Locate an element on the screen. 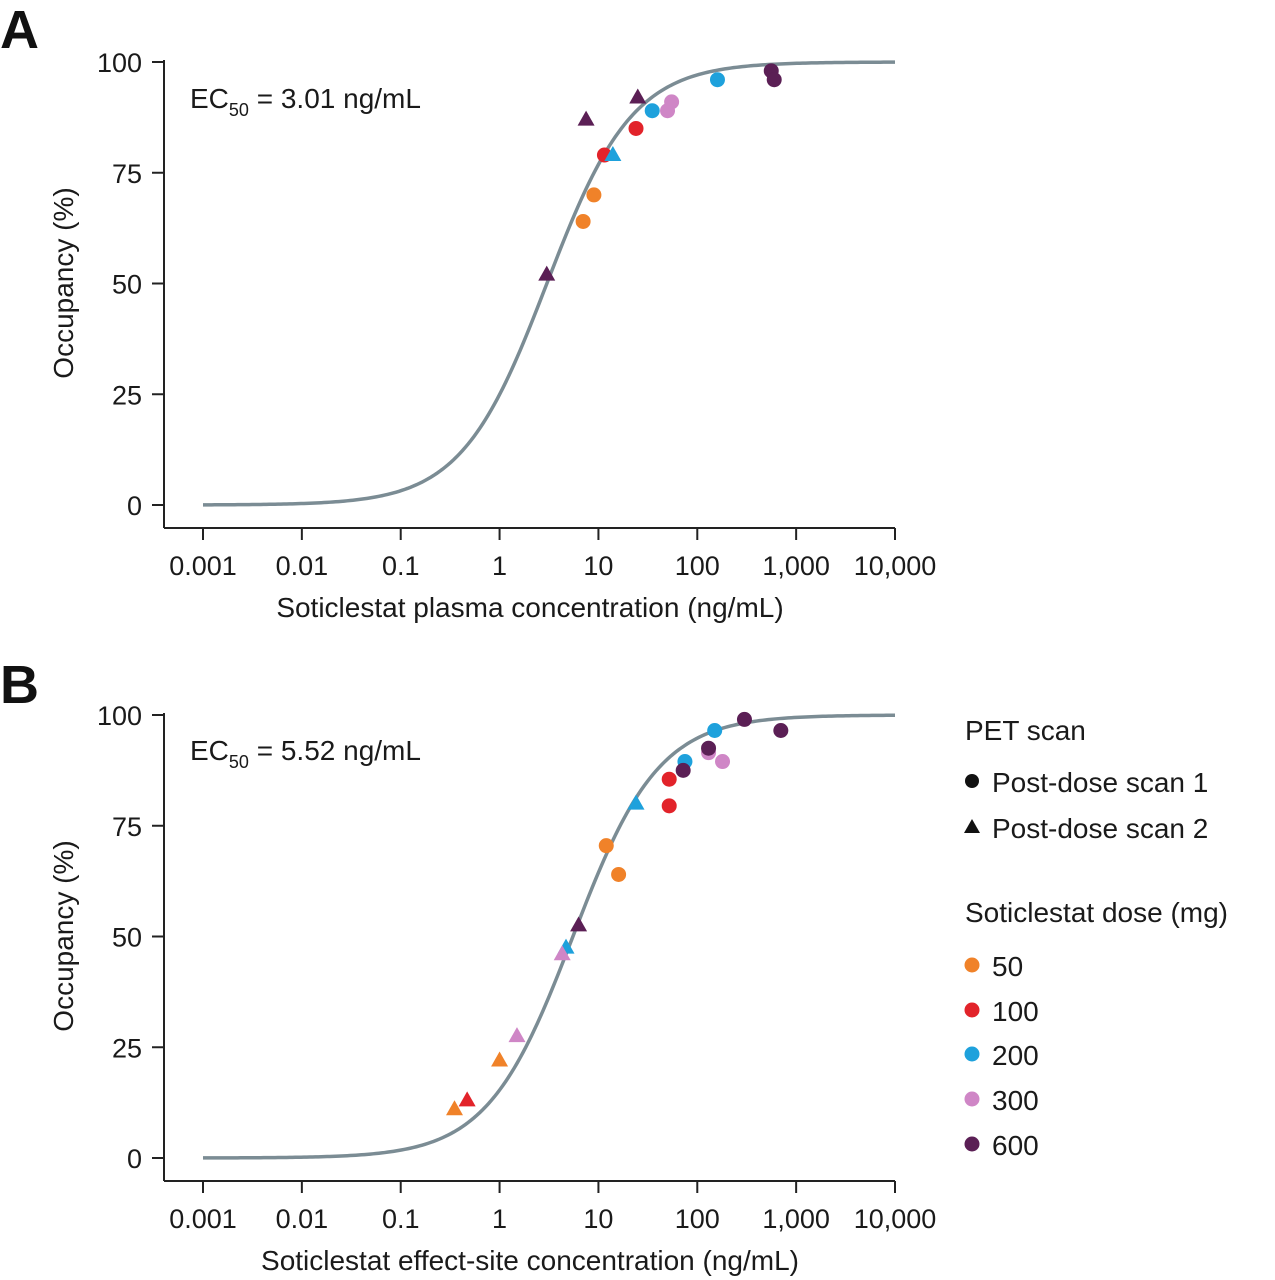 This screenshot has width=1275, height=1280. panel-a-y-tick-label: 75 is located at coordinates (127, 174).